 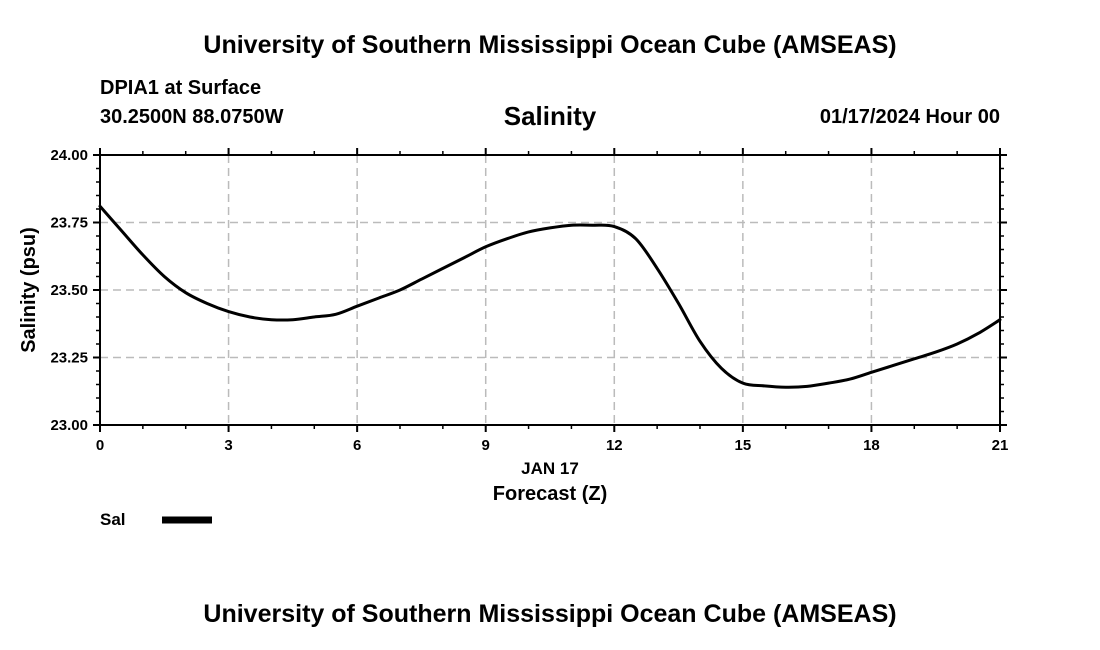 I want to click on x-tick-label: 0, so click(x=100, y=445).